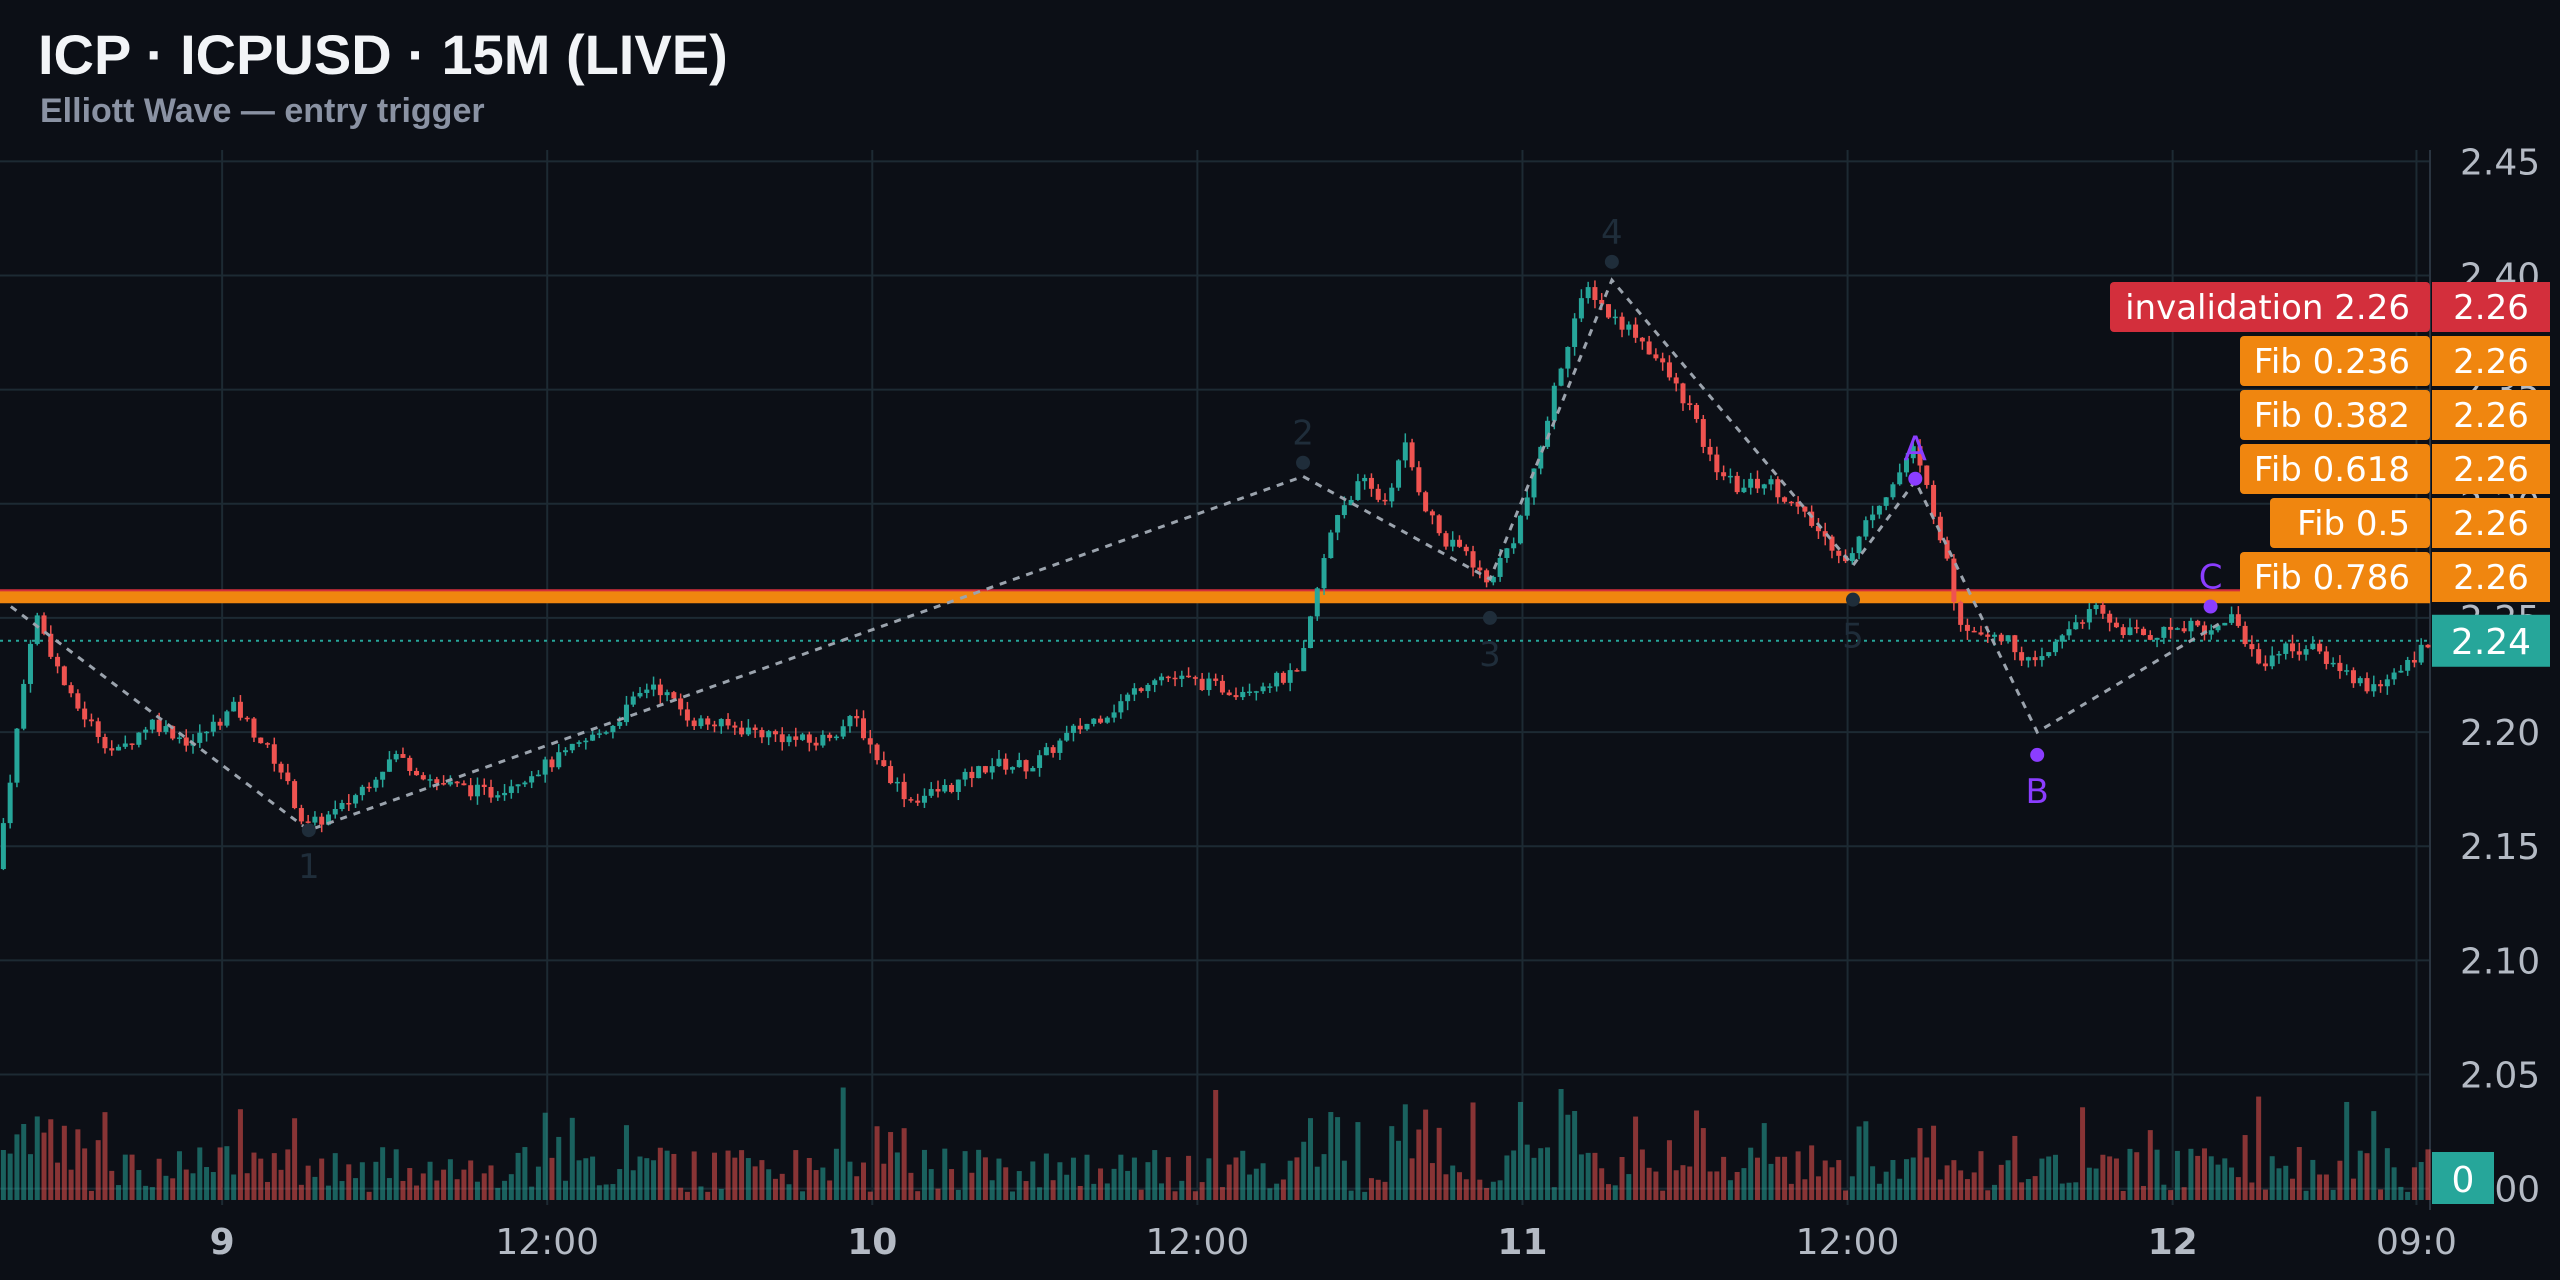 This screenshot has height=1280, width=2560. Describe the element at coordinates (2500, 847) in the screenshot. I see `y-tick-label: 2.15` at that location.